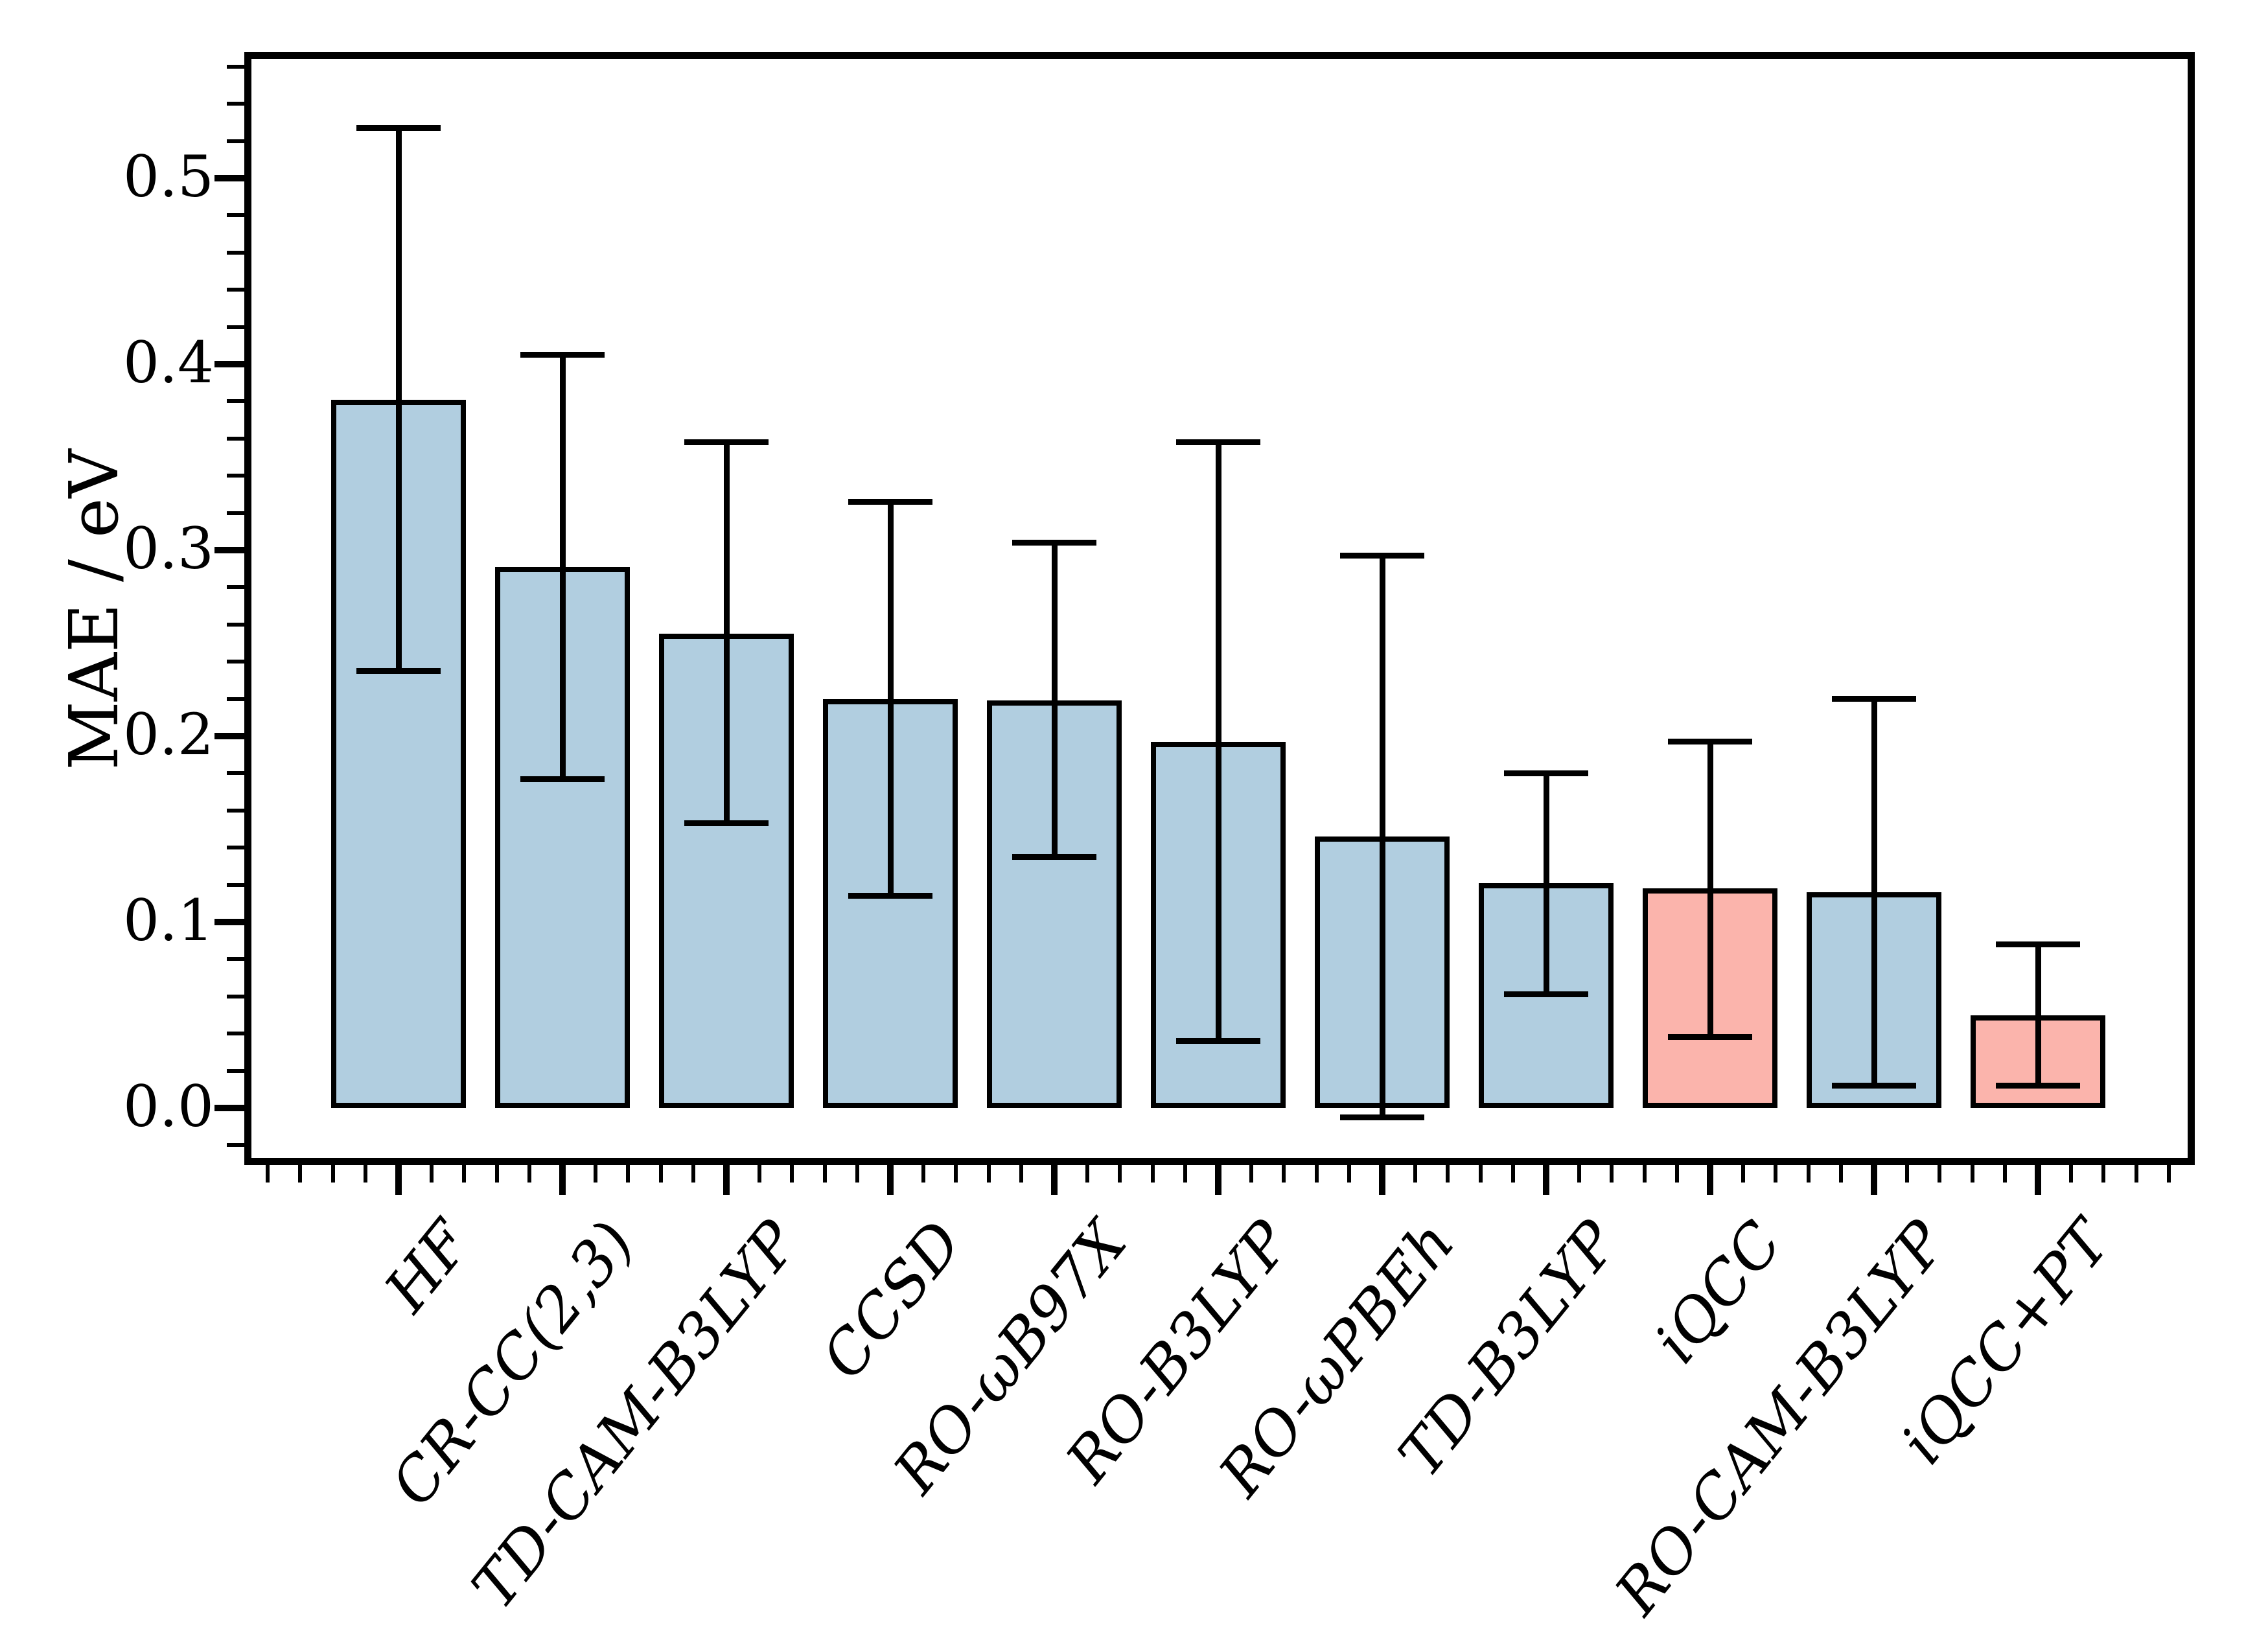 The width and height of the screenshot is (2268, 1627). Describe the element at coordinates (1710, 889) in the screenshot. I see `error-bar-iqcc` at that location.